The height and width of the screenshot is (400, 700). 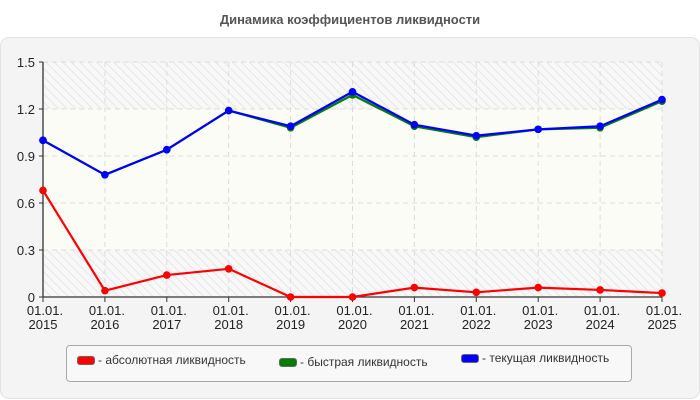 What do you see at coordinates (600, 324) in the screenshot?
I see `x-tick-label: 2024` at bounding box center [600, 324].